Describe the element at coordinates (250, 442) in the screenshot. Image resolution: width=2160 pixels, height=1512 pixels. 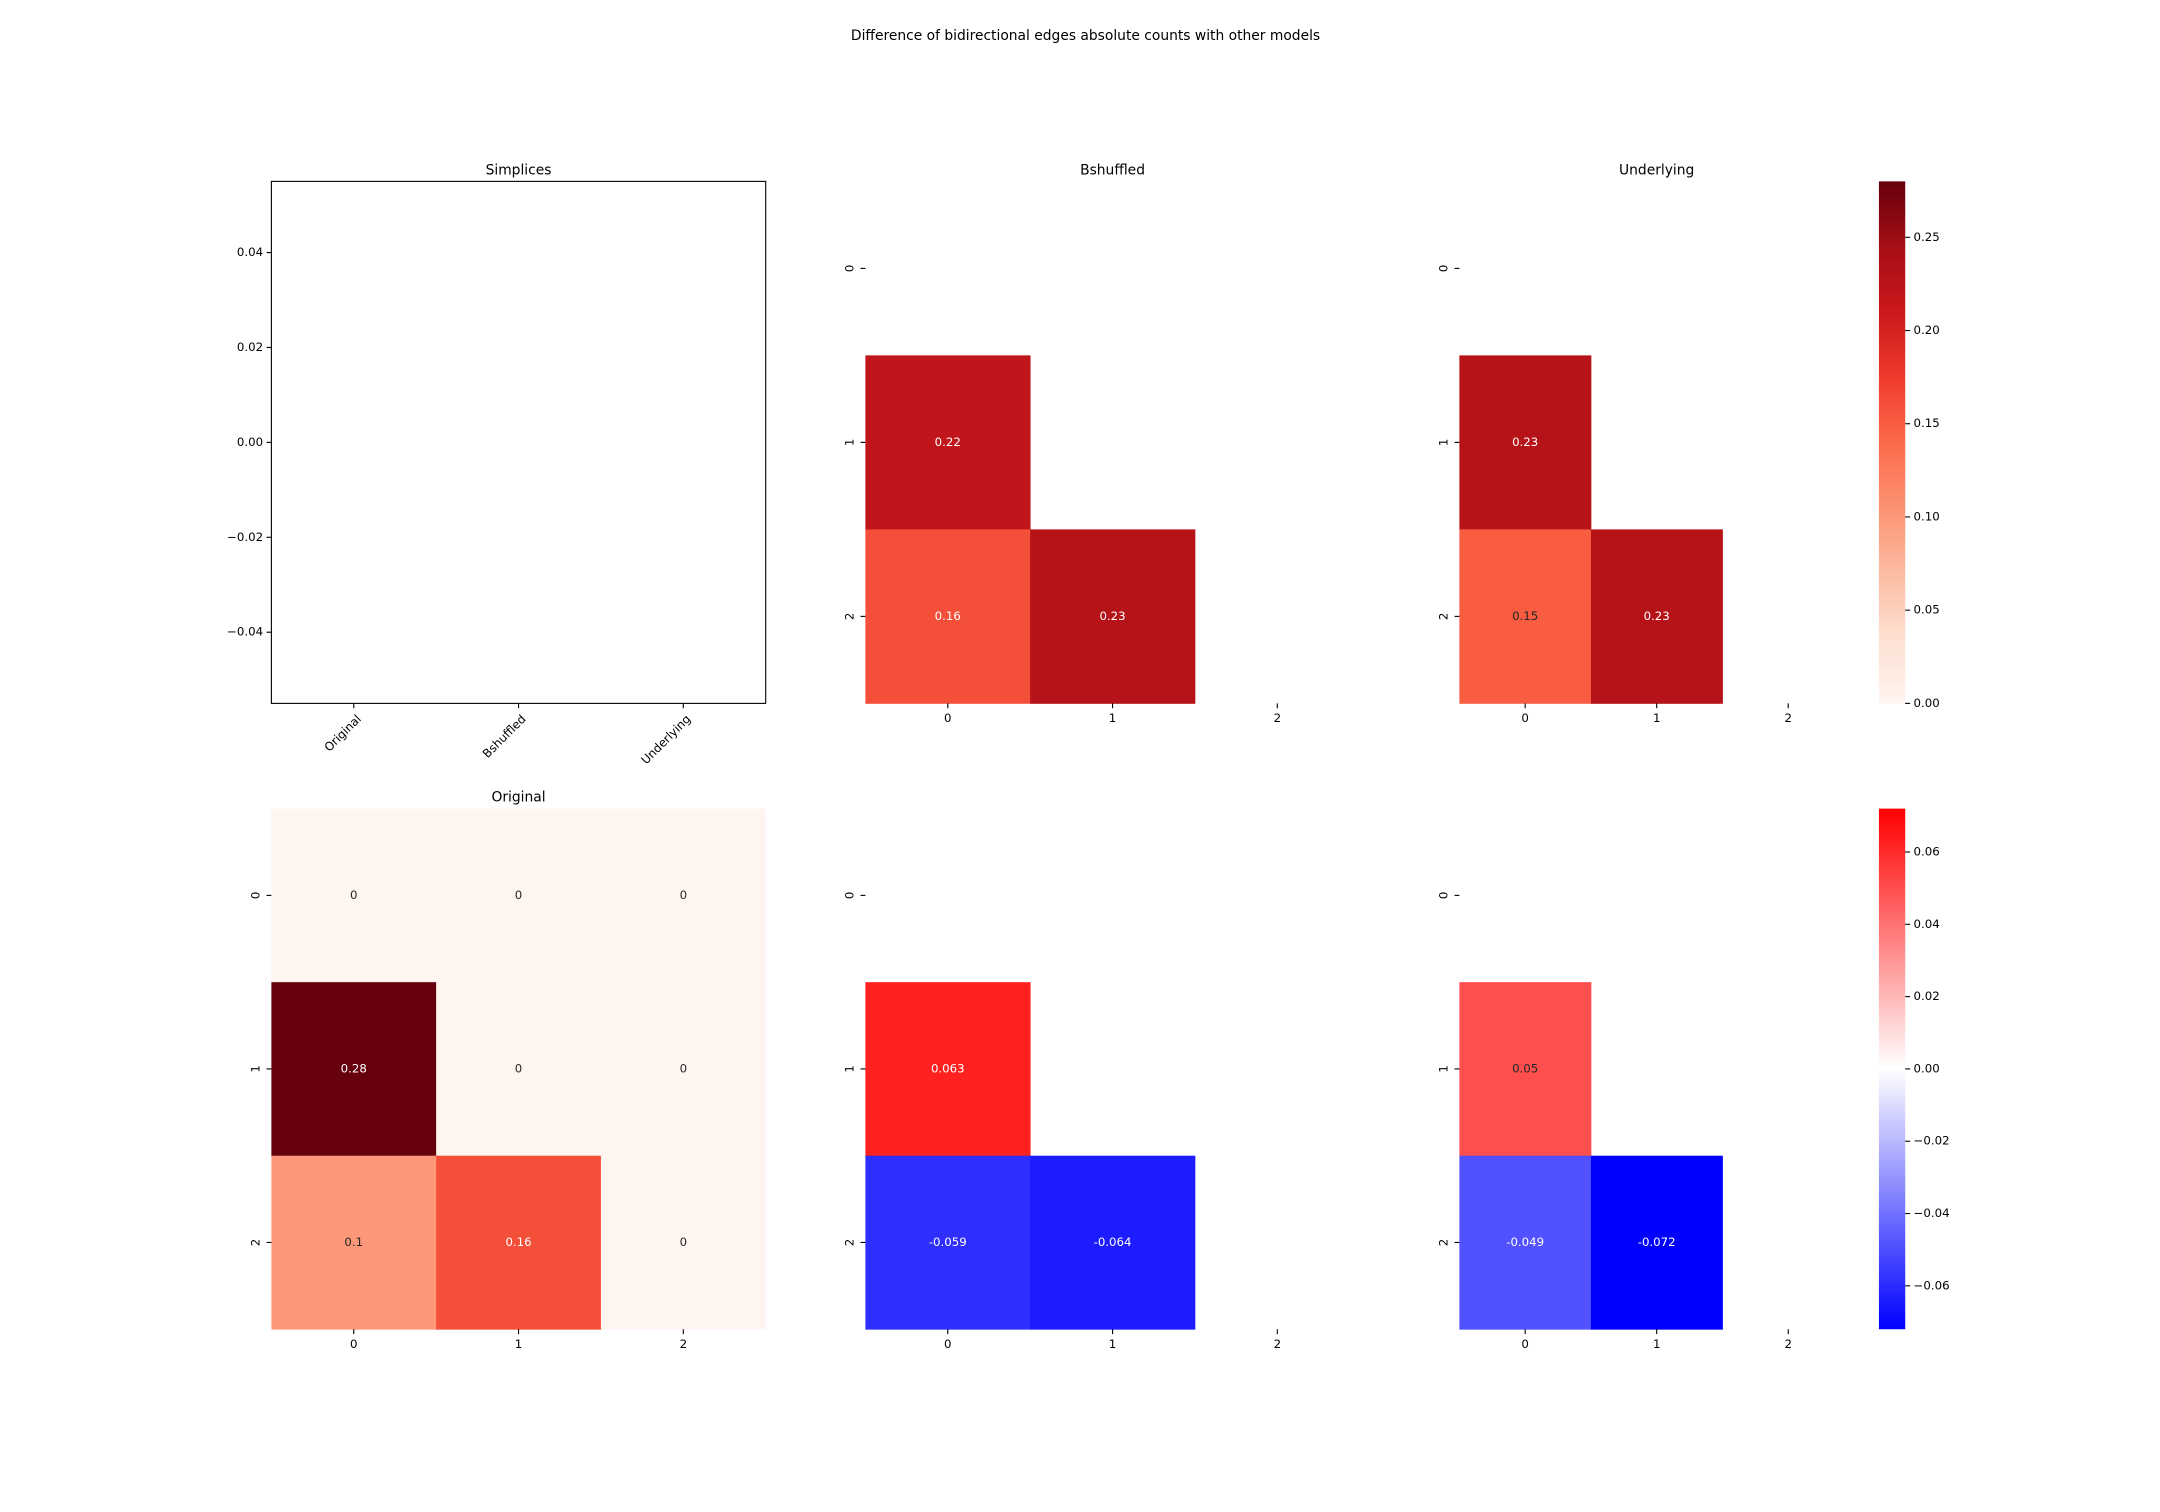
I see `y-tick-label: 0.00` at that location.